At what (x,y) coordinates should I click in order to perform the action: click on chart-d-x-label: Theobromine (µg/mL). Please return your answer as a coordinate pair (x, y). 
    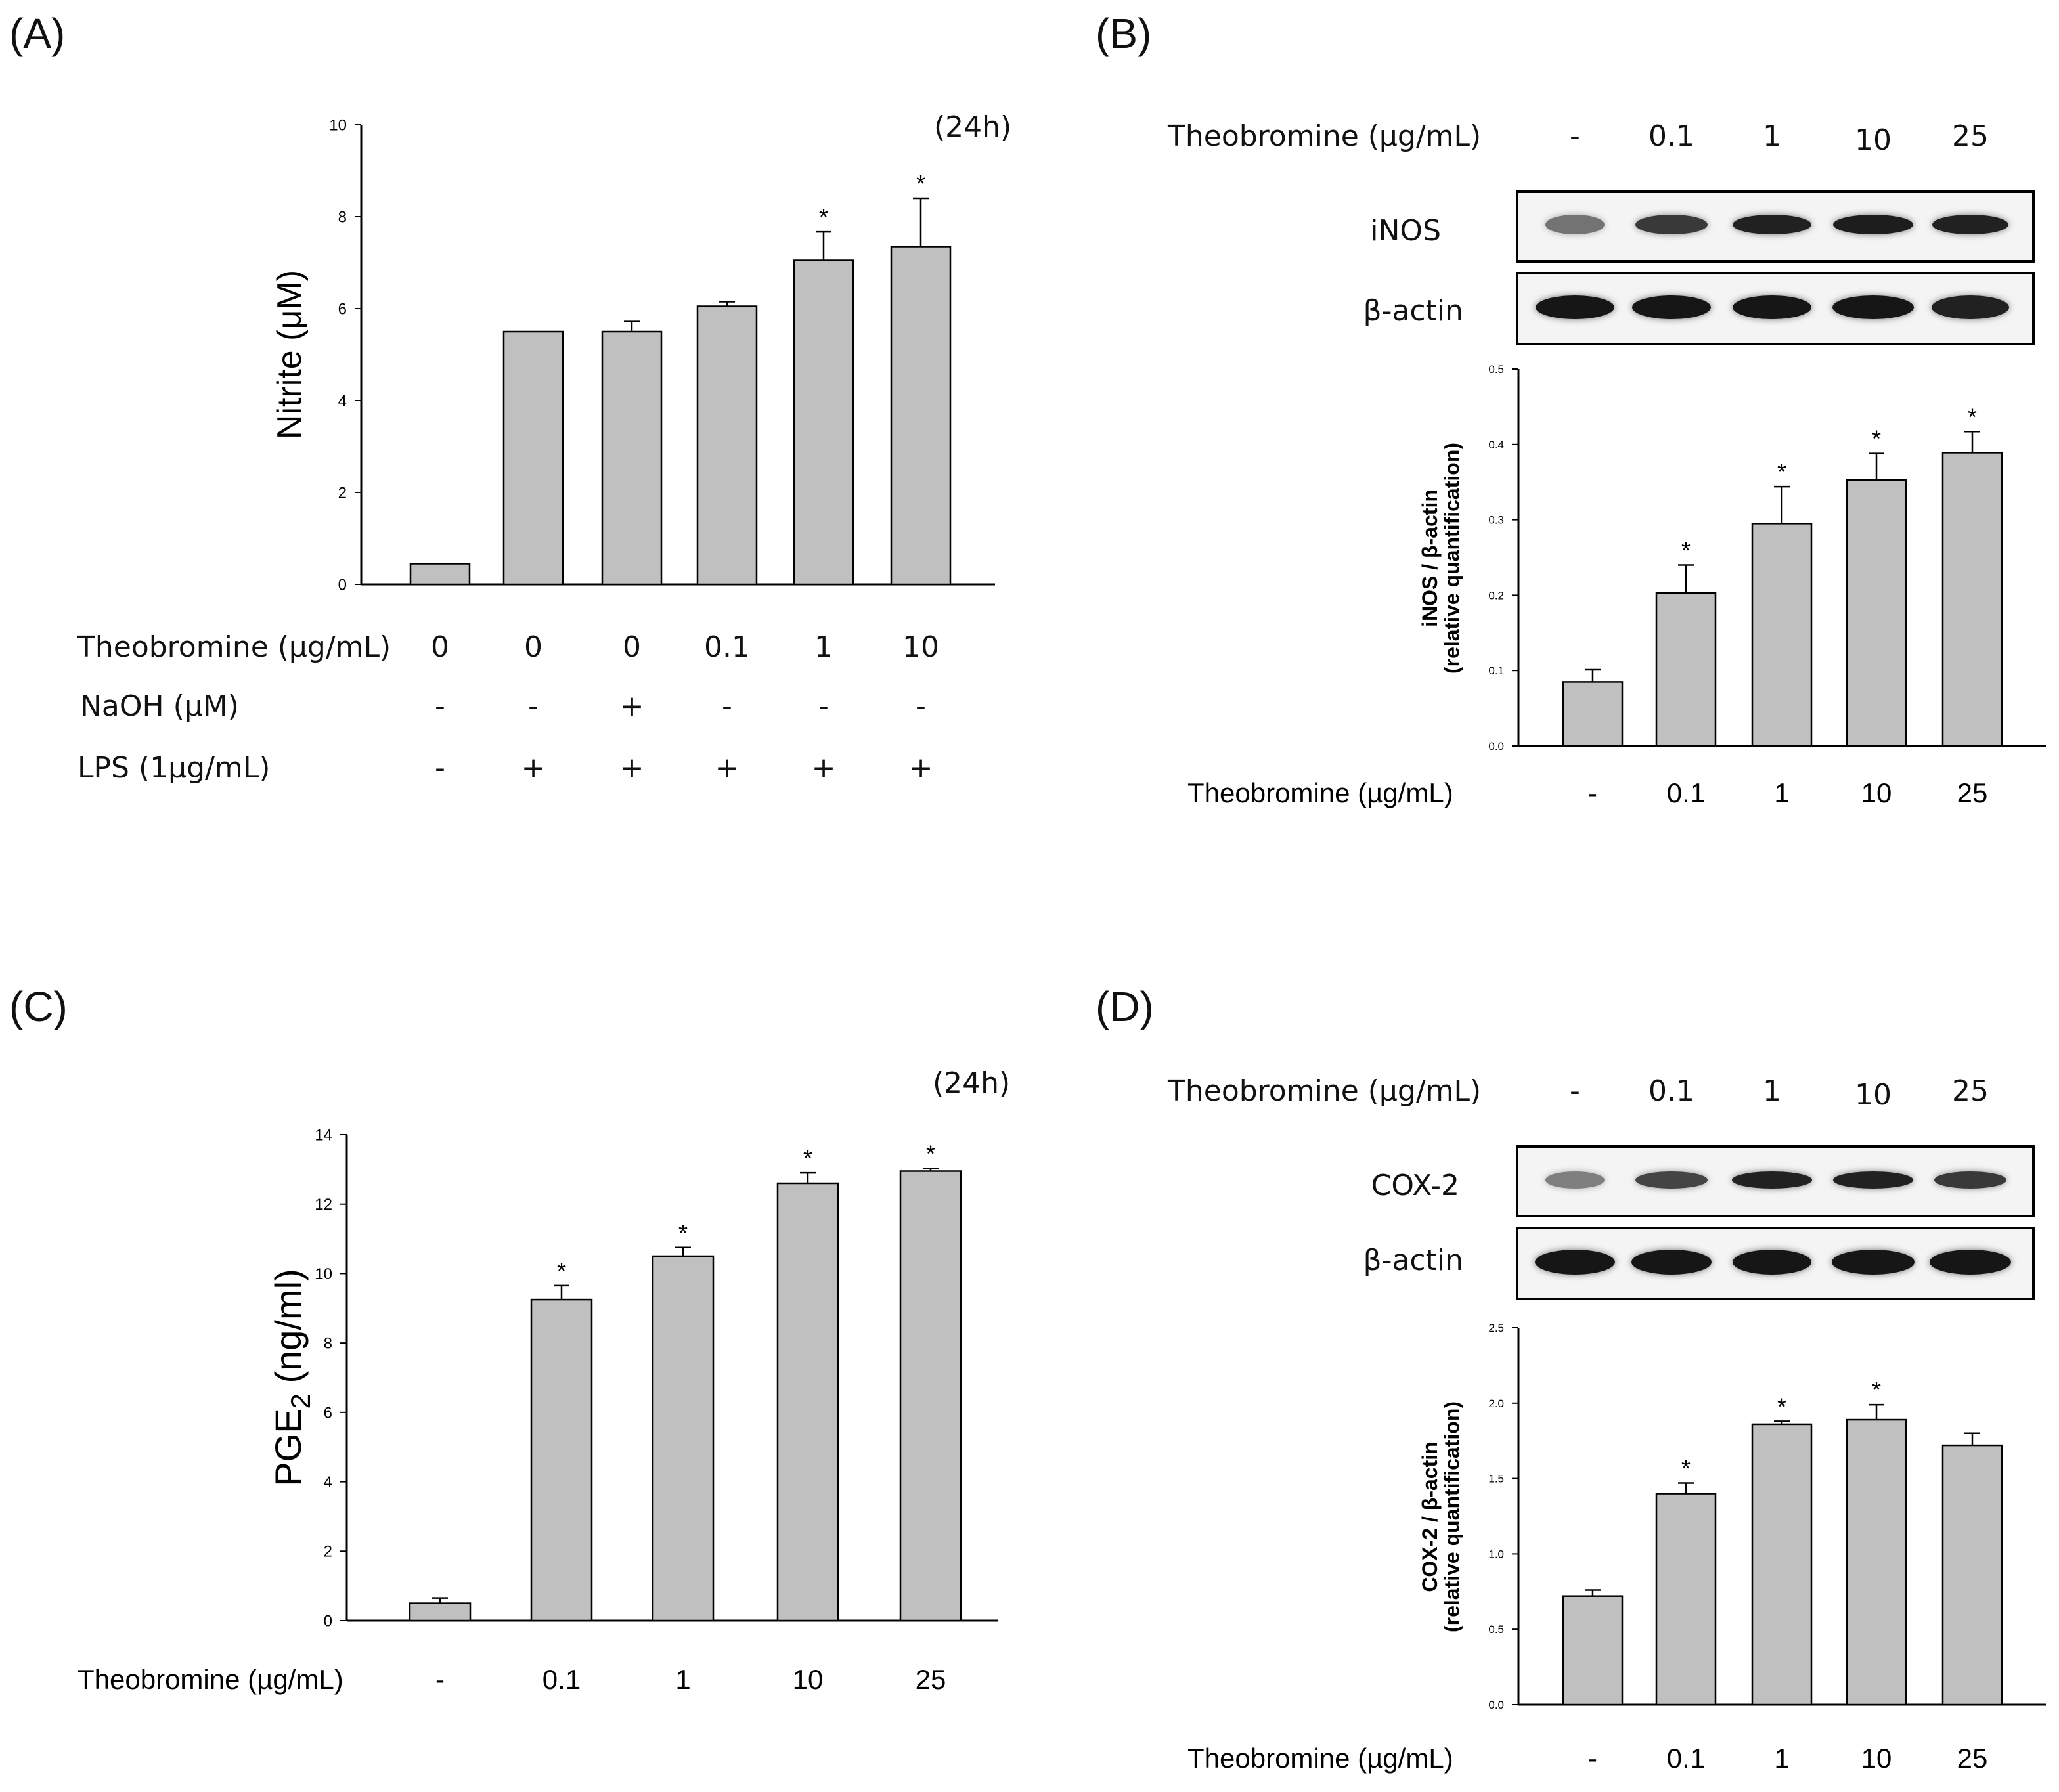
    Looking at the image, I should click on (1320, 1758).